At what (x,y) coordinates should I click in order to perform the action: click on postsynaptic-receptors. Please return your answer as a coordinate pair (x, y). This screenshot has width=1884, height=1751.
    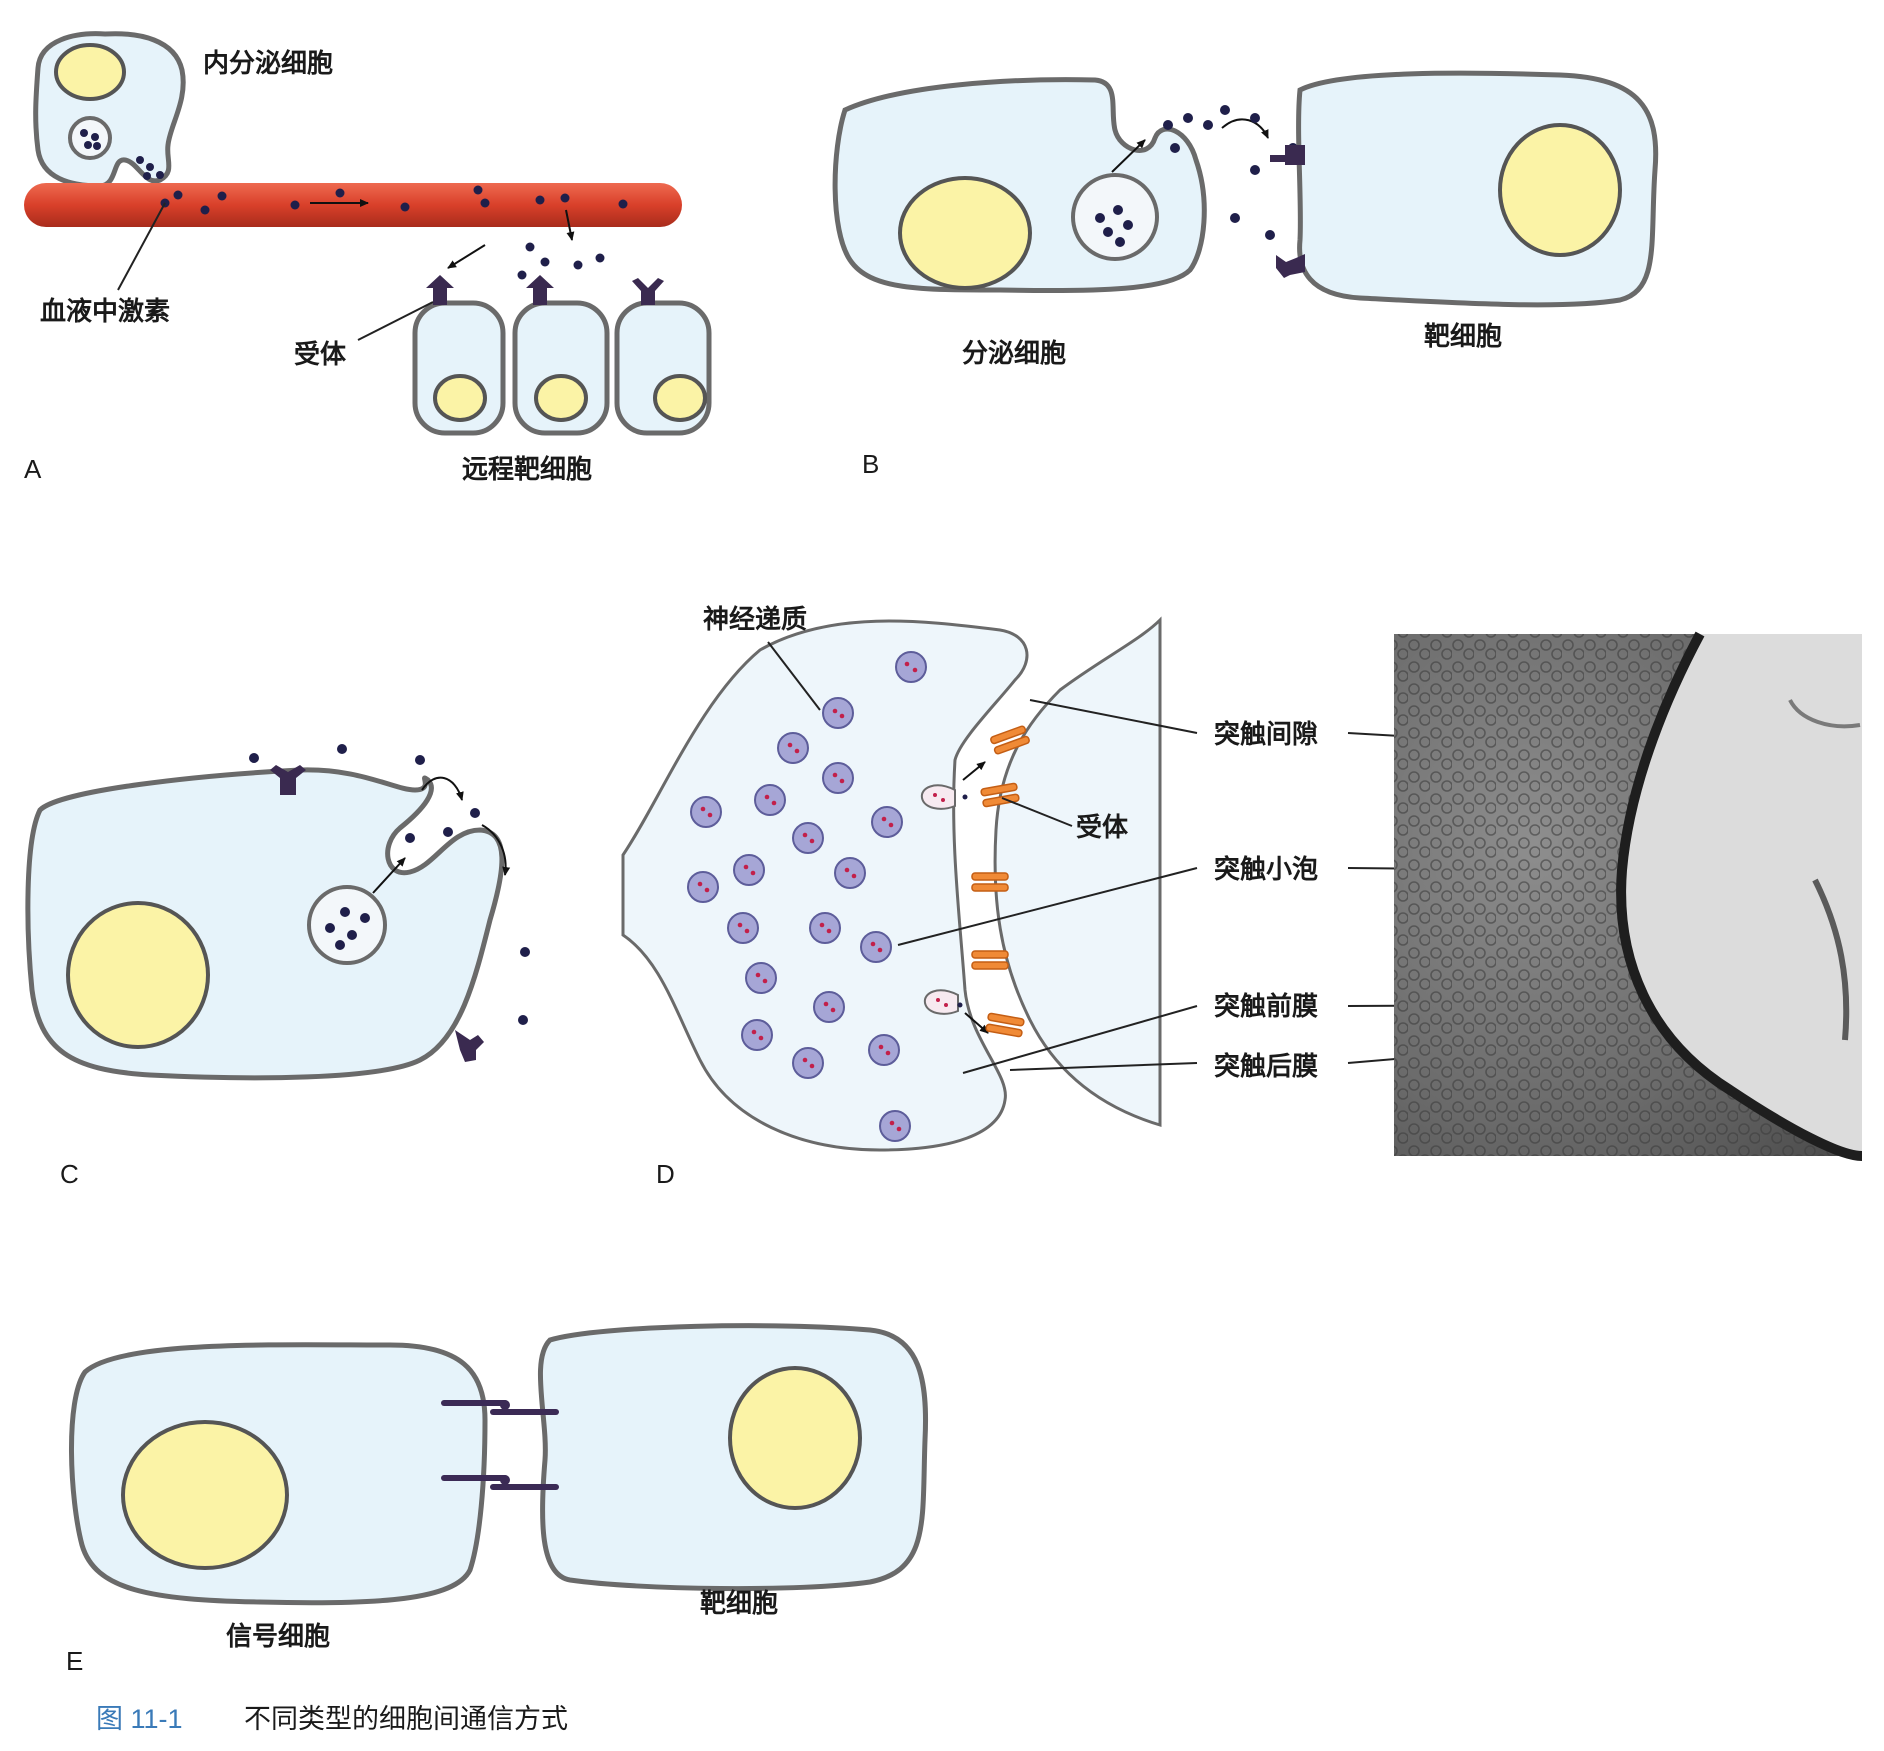
    Looking at the image, I should click on (1000, 881).